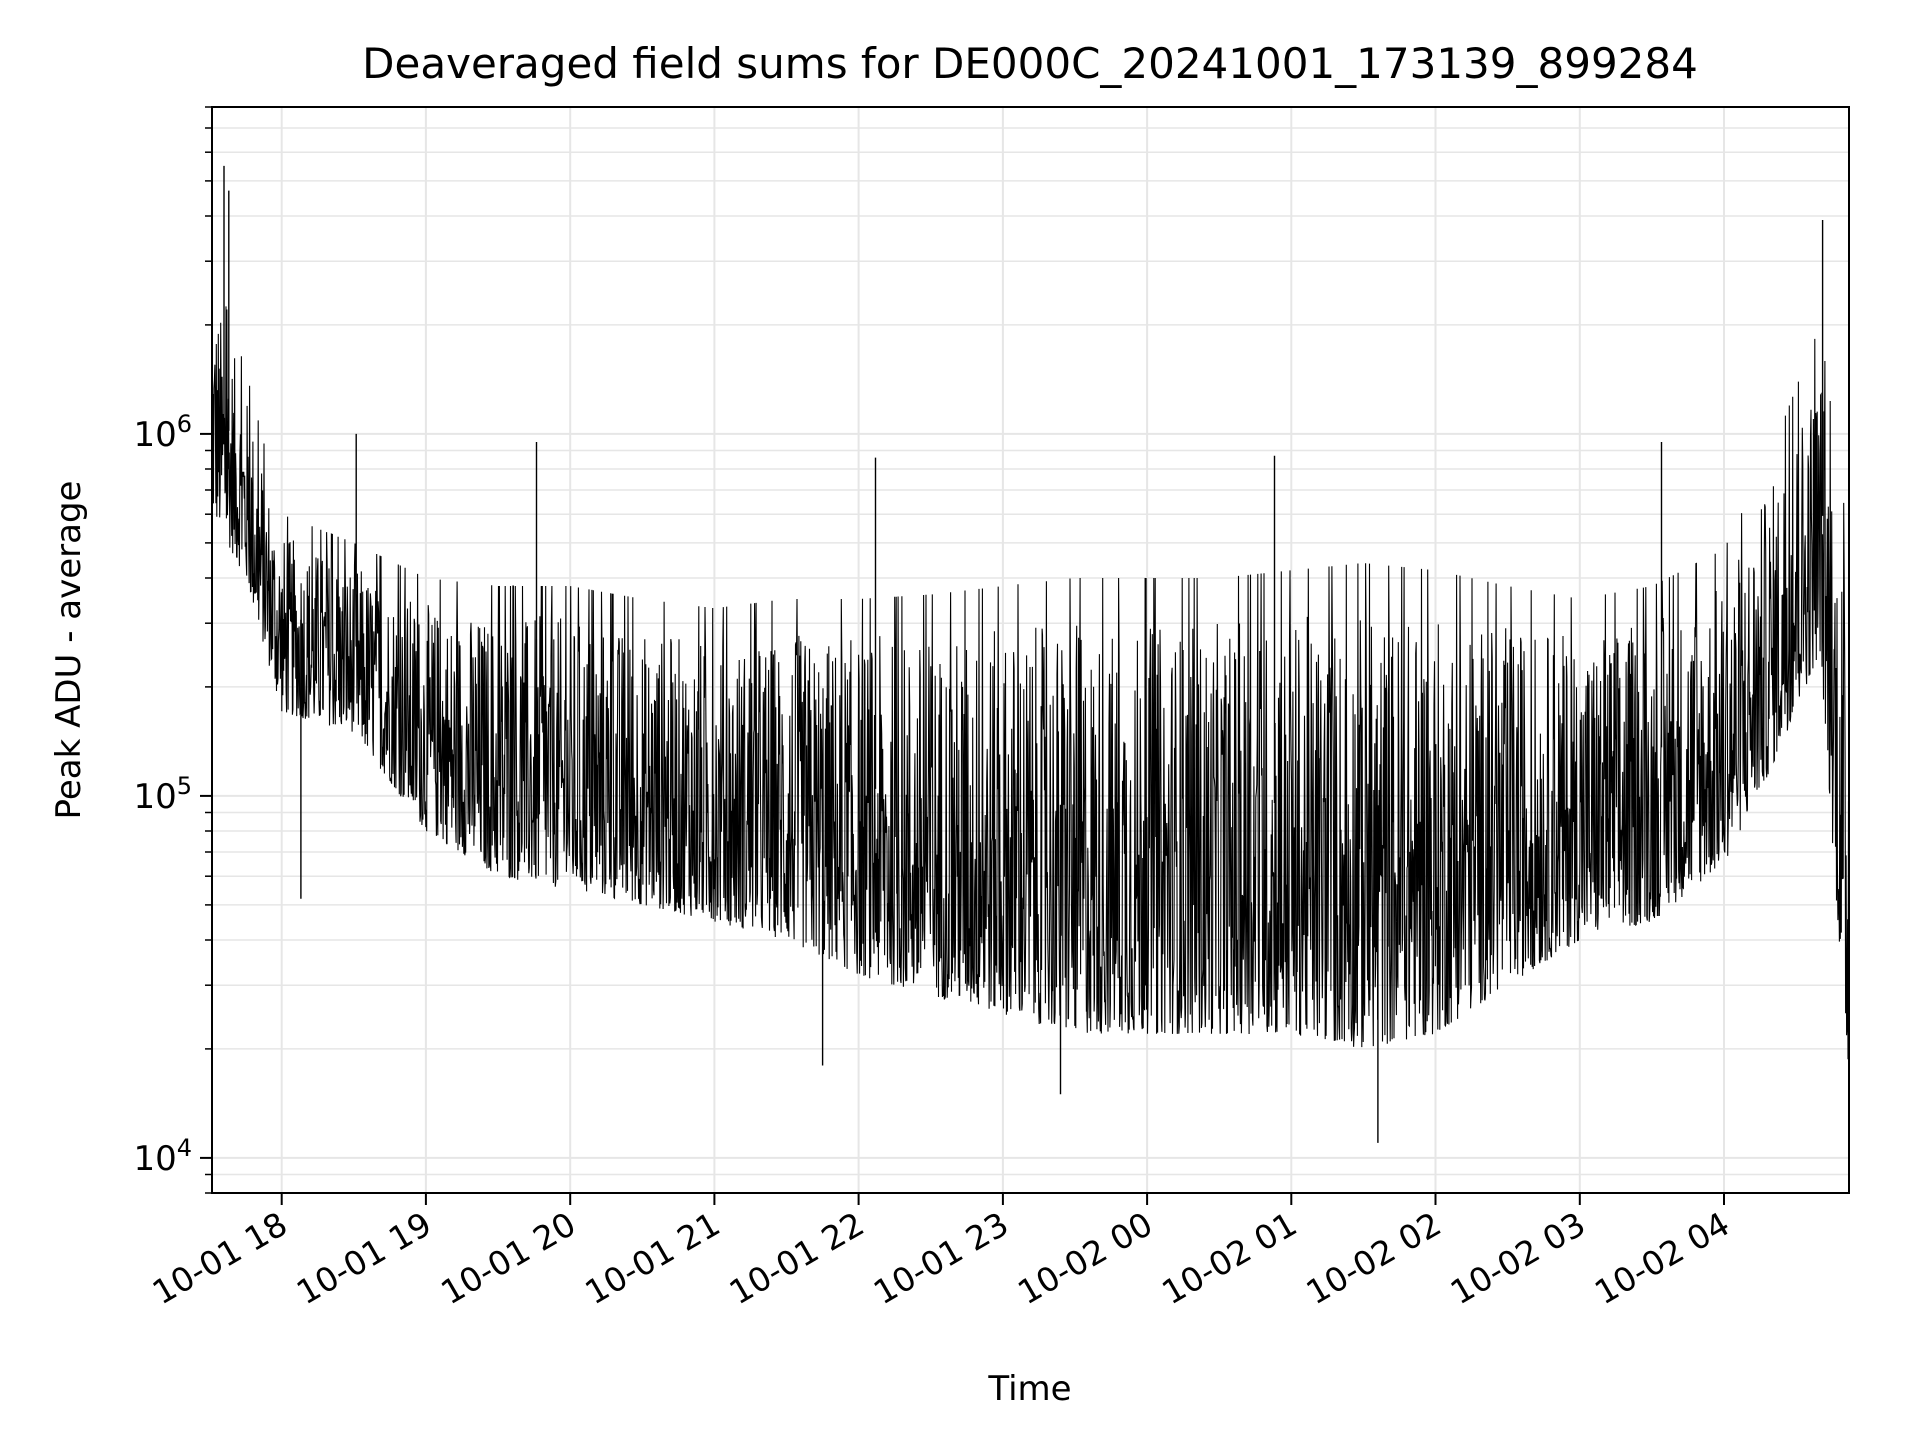 The width and height of the screenshot is (1920, 1440). I want to click on y-tick-label: 10⁴, so click(162, 1156).